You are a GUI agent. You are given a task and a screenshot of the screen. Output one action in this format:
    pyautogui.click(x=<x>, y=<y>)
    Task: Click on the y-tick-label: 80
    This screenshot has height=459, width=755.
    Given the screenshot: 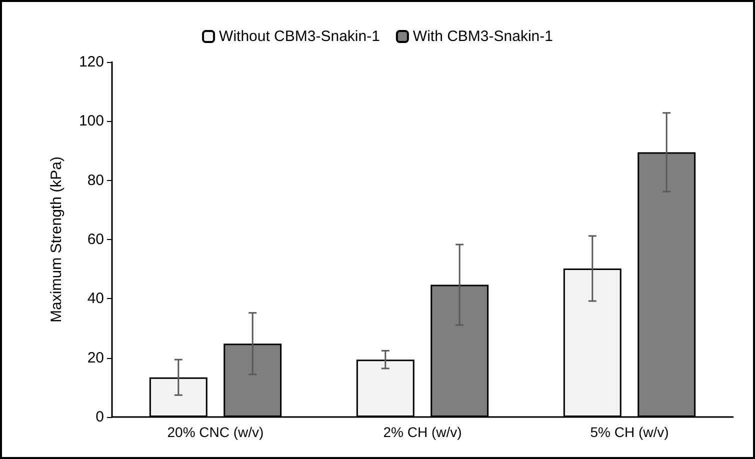 What is the action you would take?
    pyautogui.click(x=95, y=180)
    